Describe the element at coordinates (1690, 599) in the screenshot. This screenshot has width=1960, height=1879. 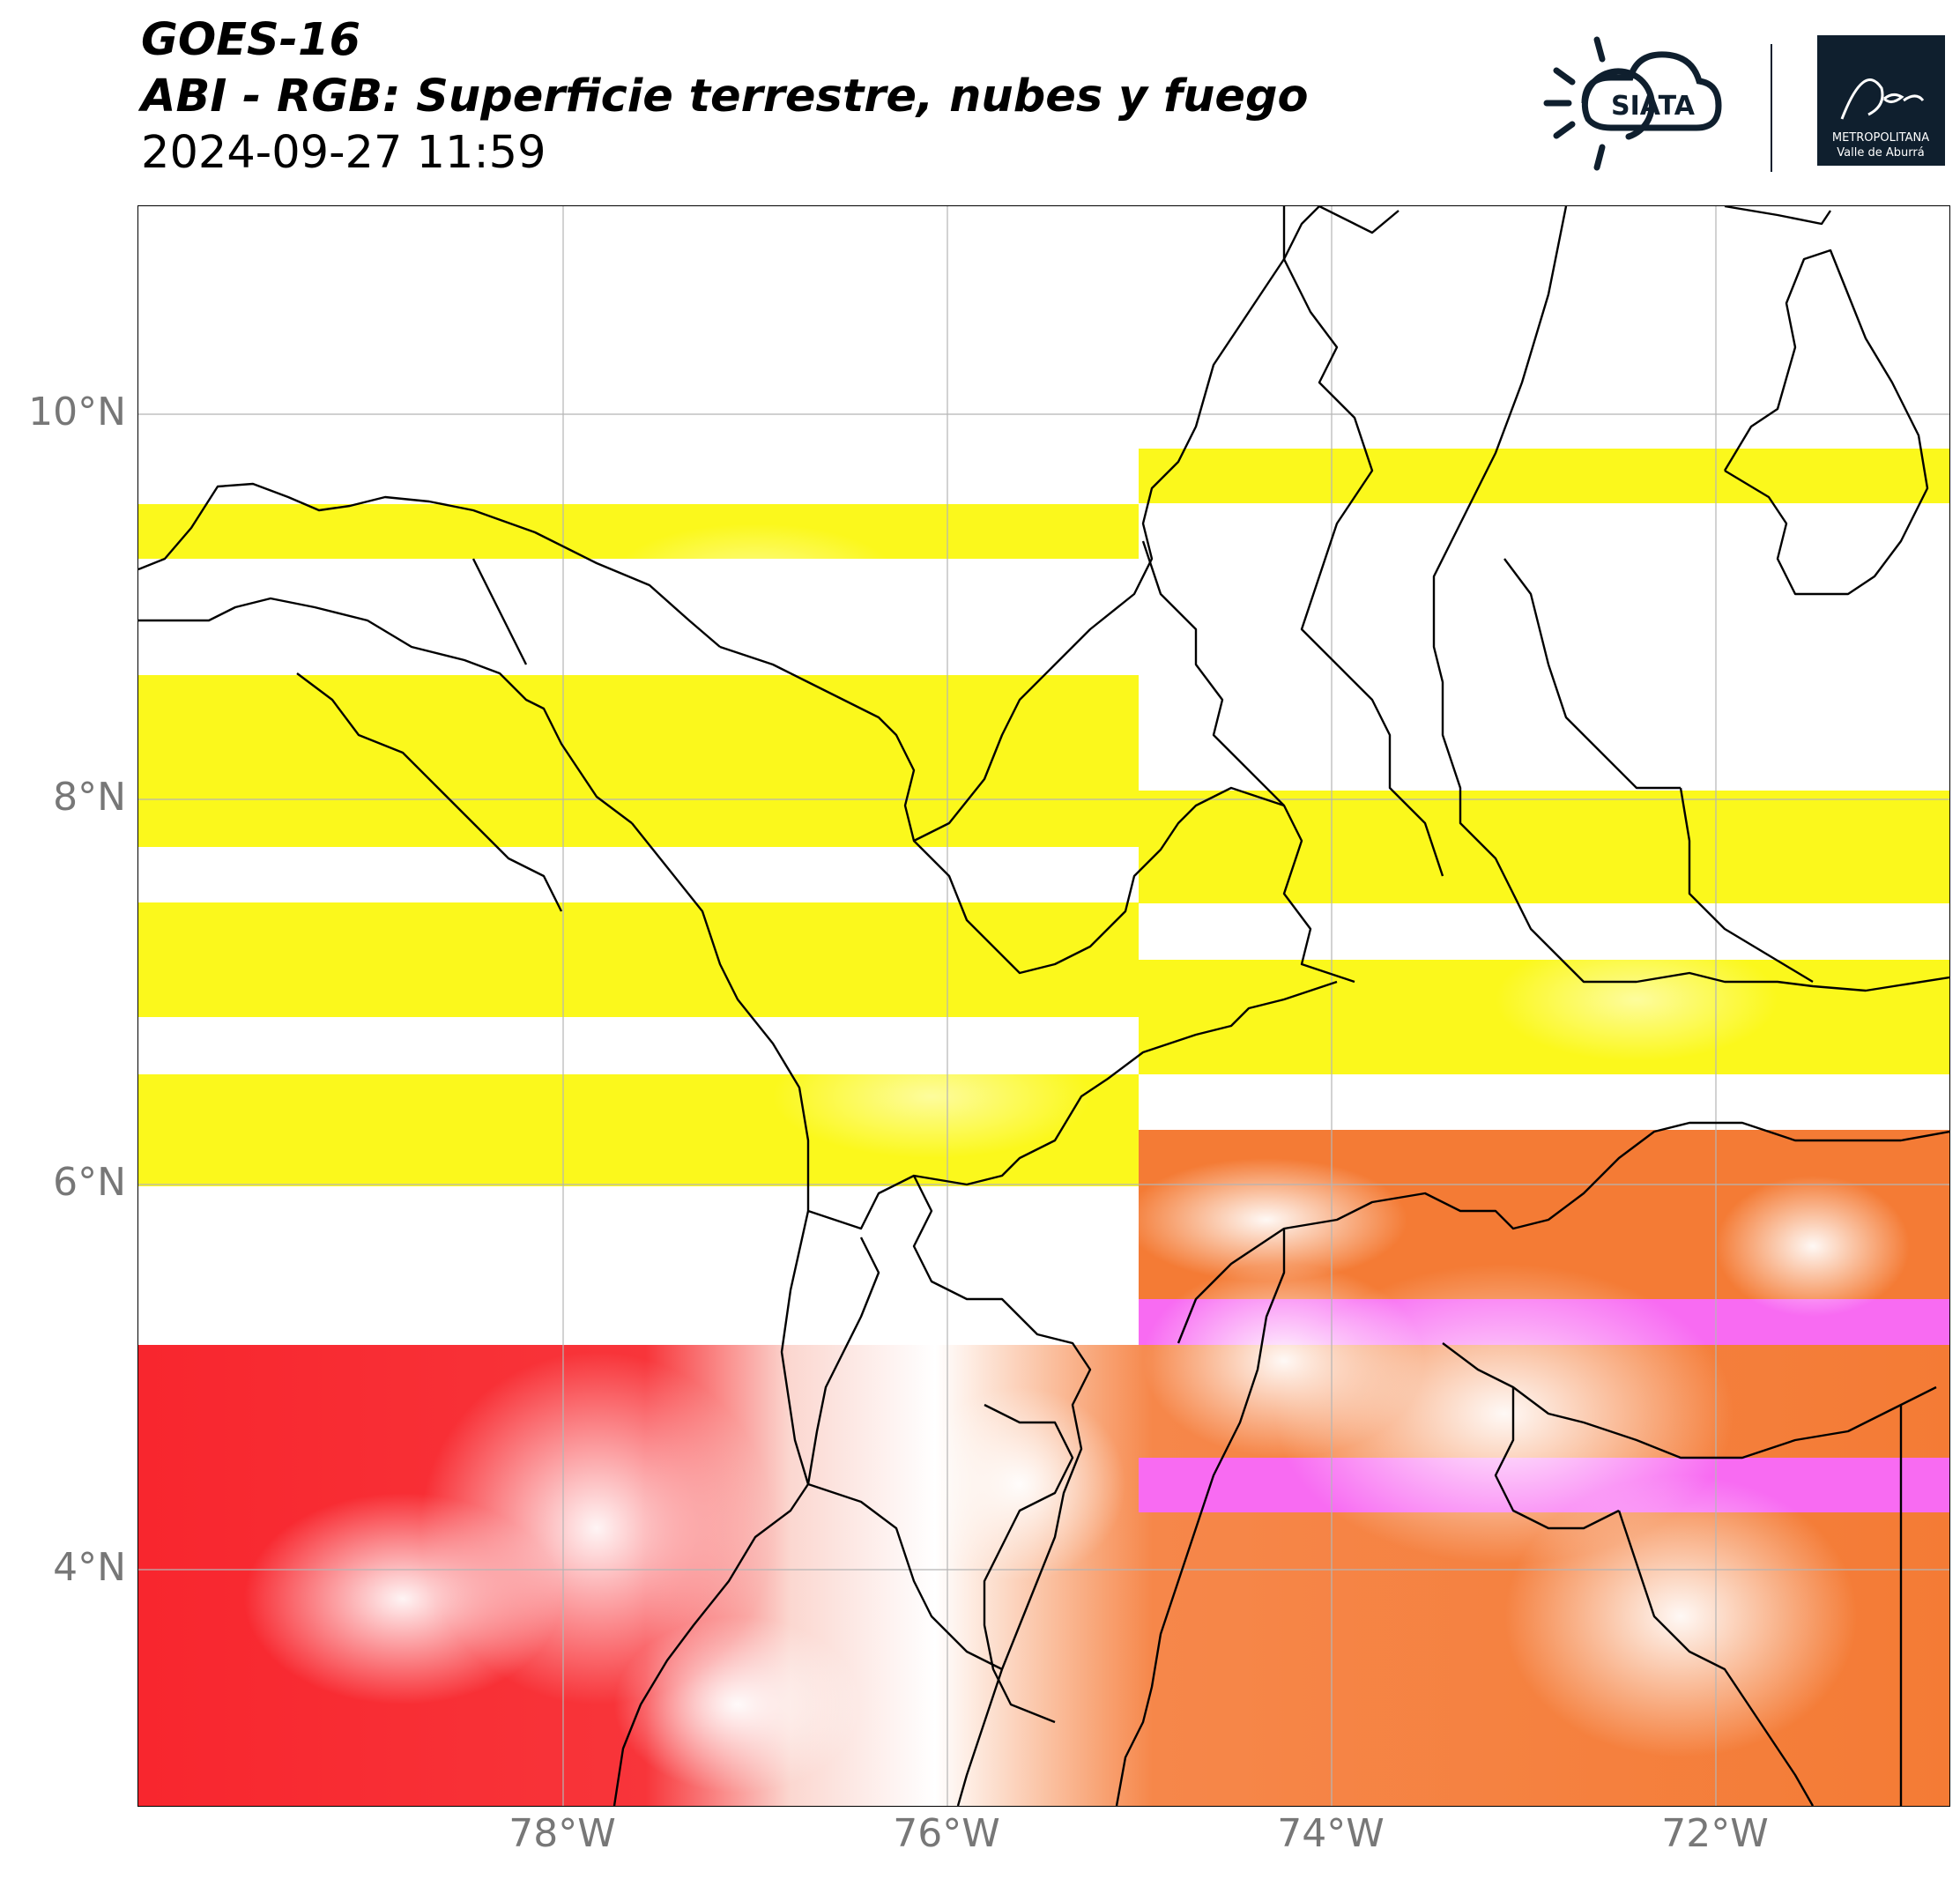
I see `country-border` at that location.